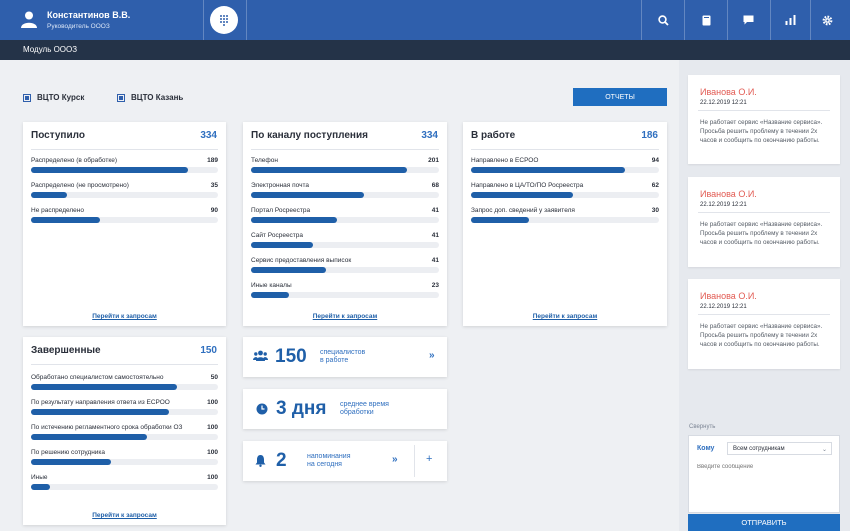 This screenshot has height=531, width=850. I want to click on search-button, so click(663, 20).